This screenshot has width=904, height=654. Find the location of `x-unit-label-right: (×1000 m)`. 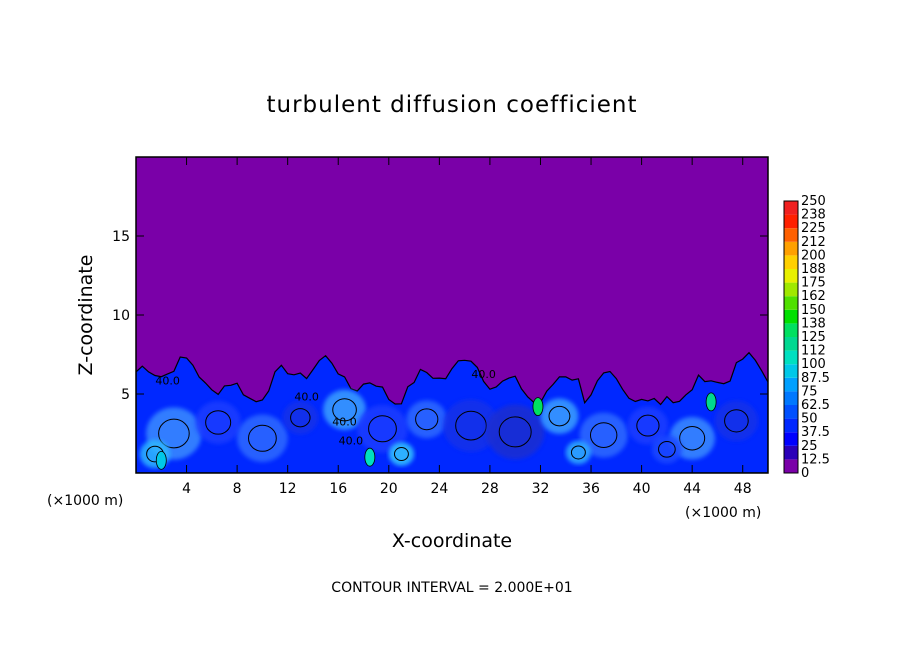

x-unit-label-right: (×1000 m) is located at coordinates (723, 513).